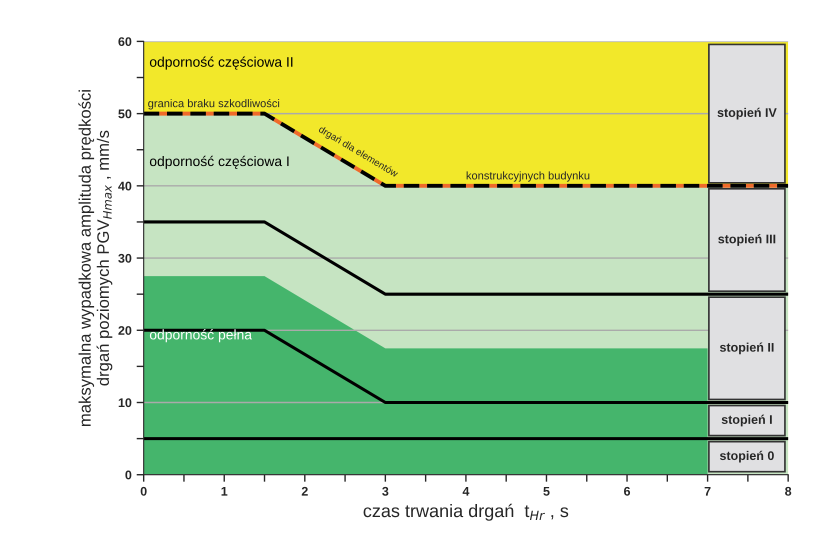 This screenshot has width=821, height=552. What do you see at coordinates (747, 114) in the screenshot?
I see `annotation: stopień IV` at bounding box center [747, 114].